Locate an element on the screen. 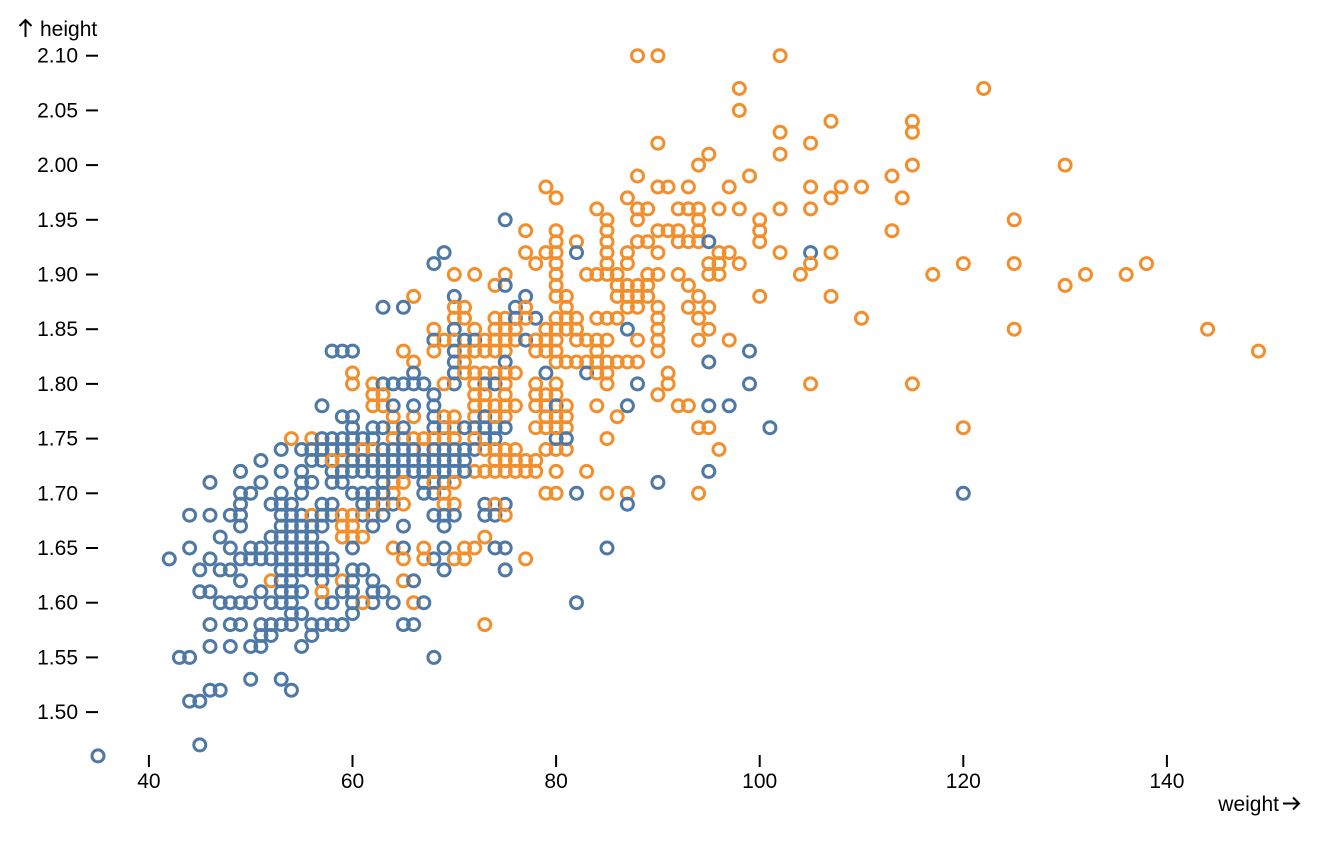  svg-text: 1.75 is located at coordinates (57, 439).